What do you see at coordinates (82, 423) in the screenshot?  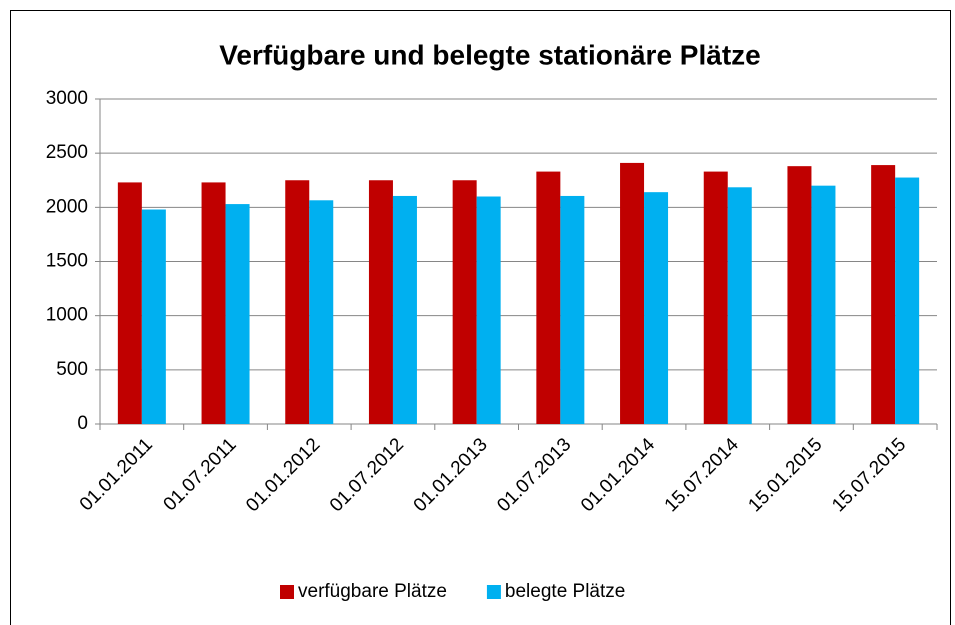 I see `y-tick-label: 0` at bounding box center [82, 423].